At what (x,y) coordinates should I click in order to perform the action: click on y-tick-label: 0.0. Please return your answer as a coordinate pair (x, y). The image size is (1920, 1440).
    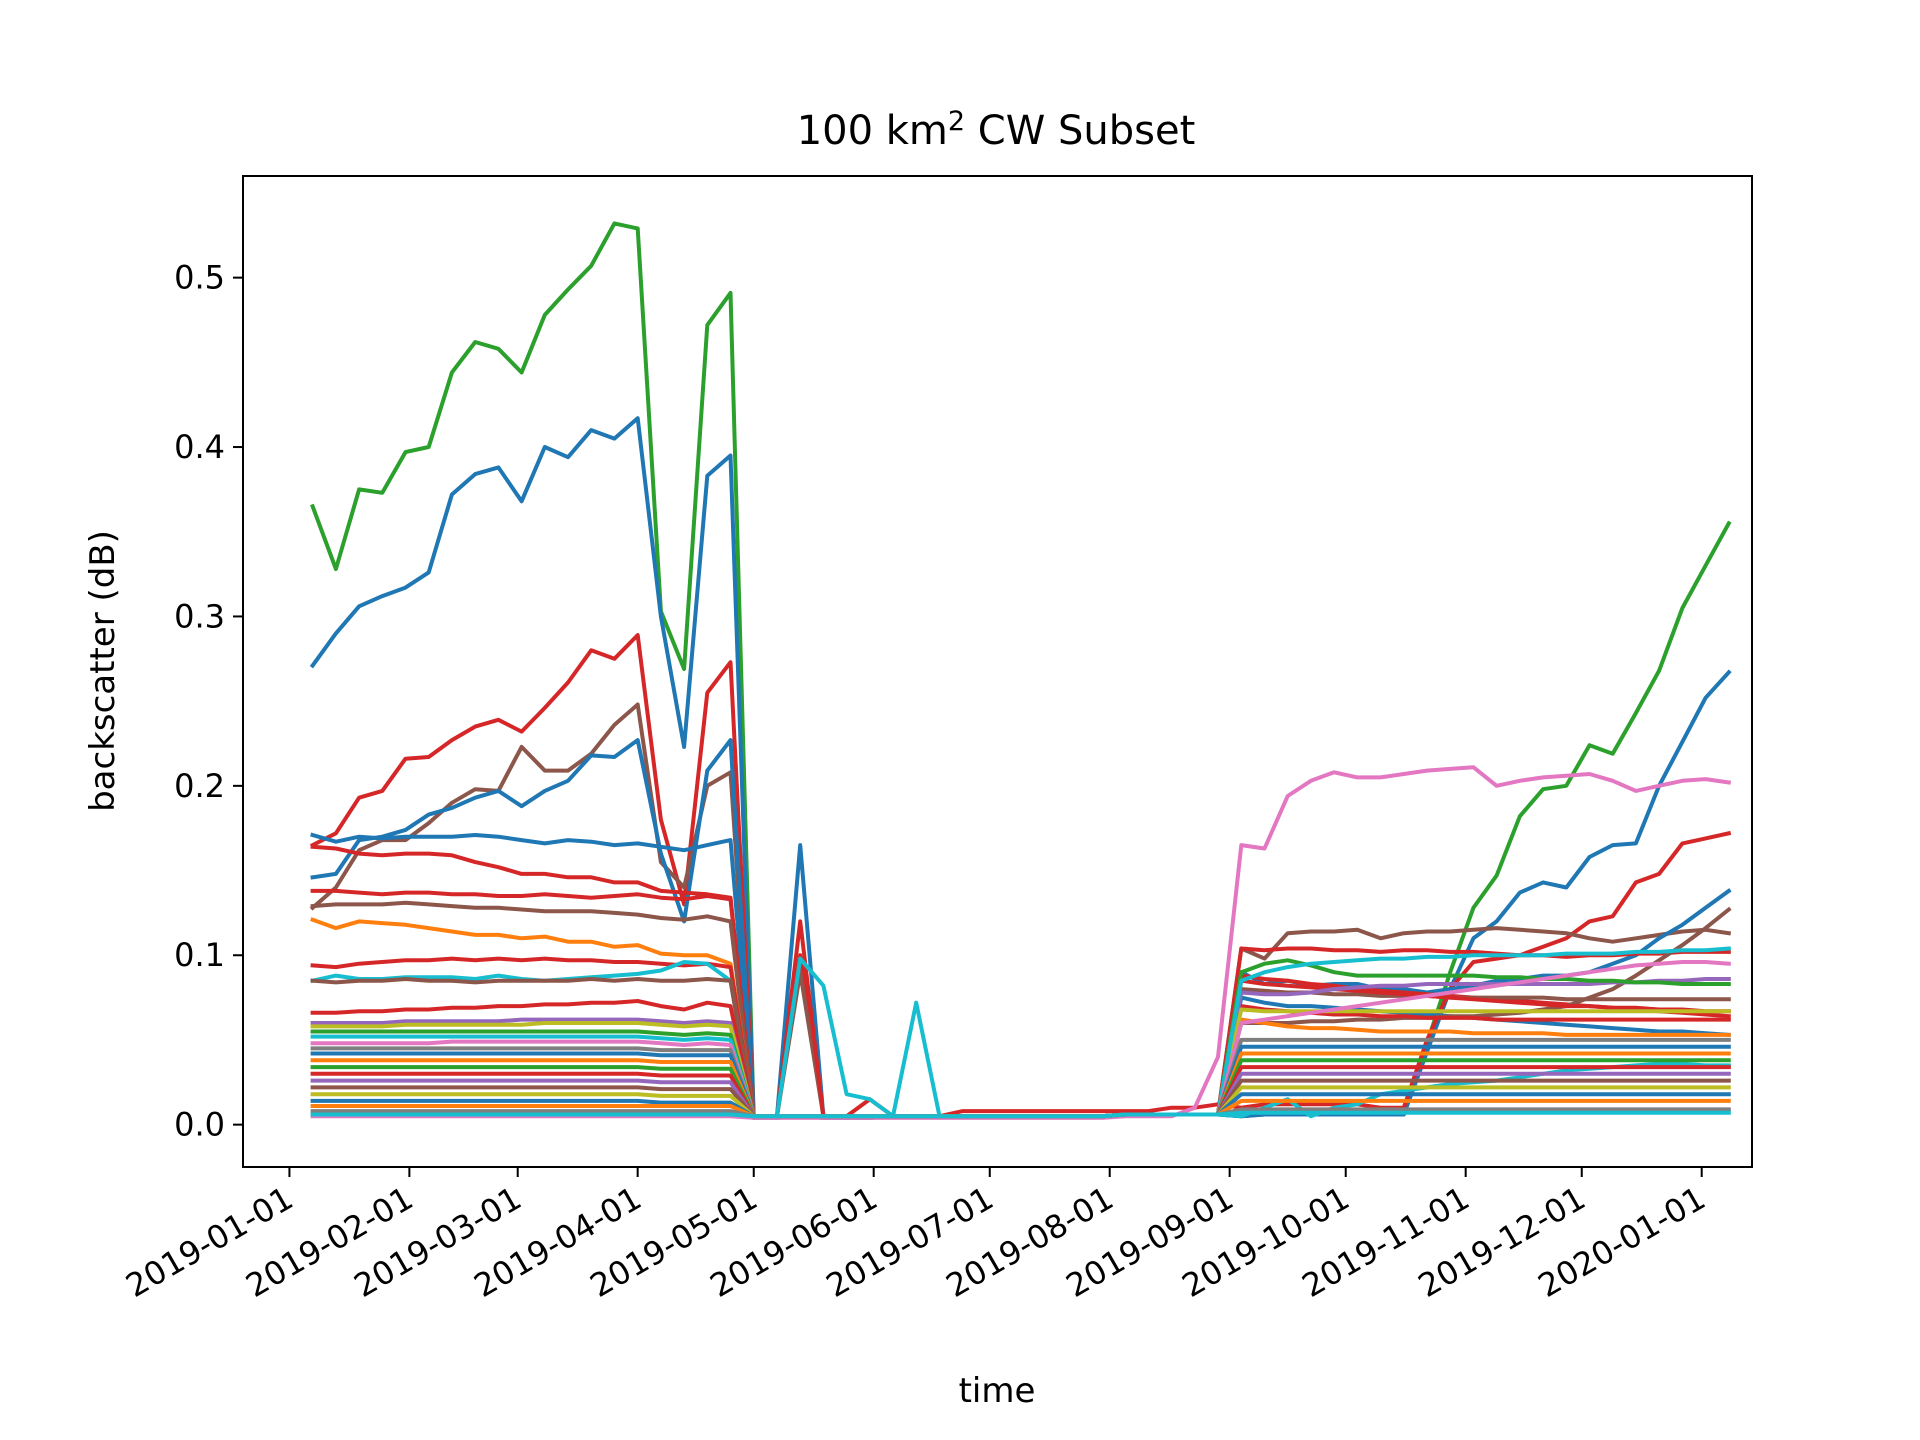
    Looking at the image, I should click on (199, 1125).